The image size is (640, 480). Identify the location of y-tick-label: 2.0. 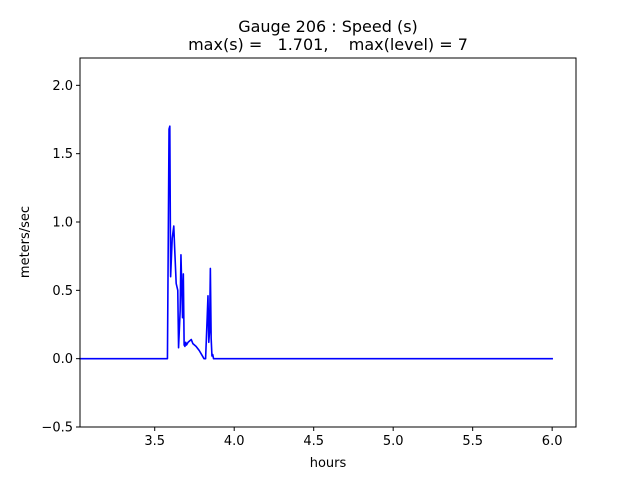
(62, 86).